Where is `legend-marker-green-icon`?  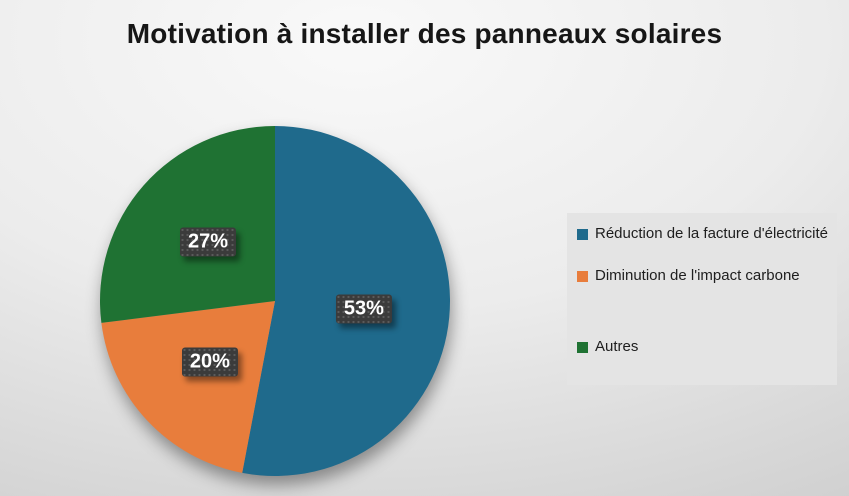 legend-marker-green-icon is located at coordinates (582, 347).